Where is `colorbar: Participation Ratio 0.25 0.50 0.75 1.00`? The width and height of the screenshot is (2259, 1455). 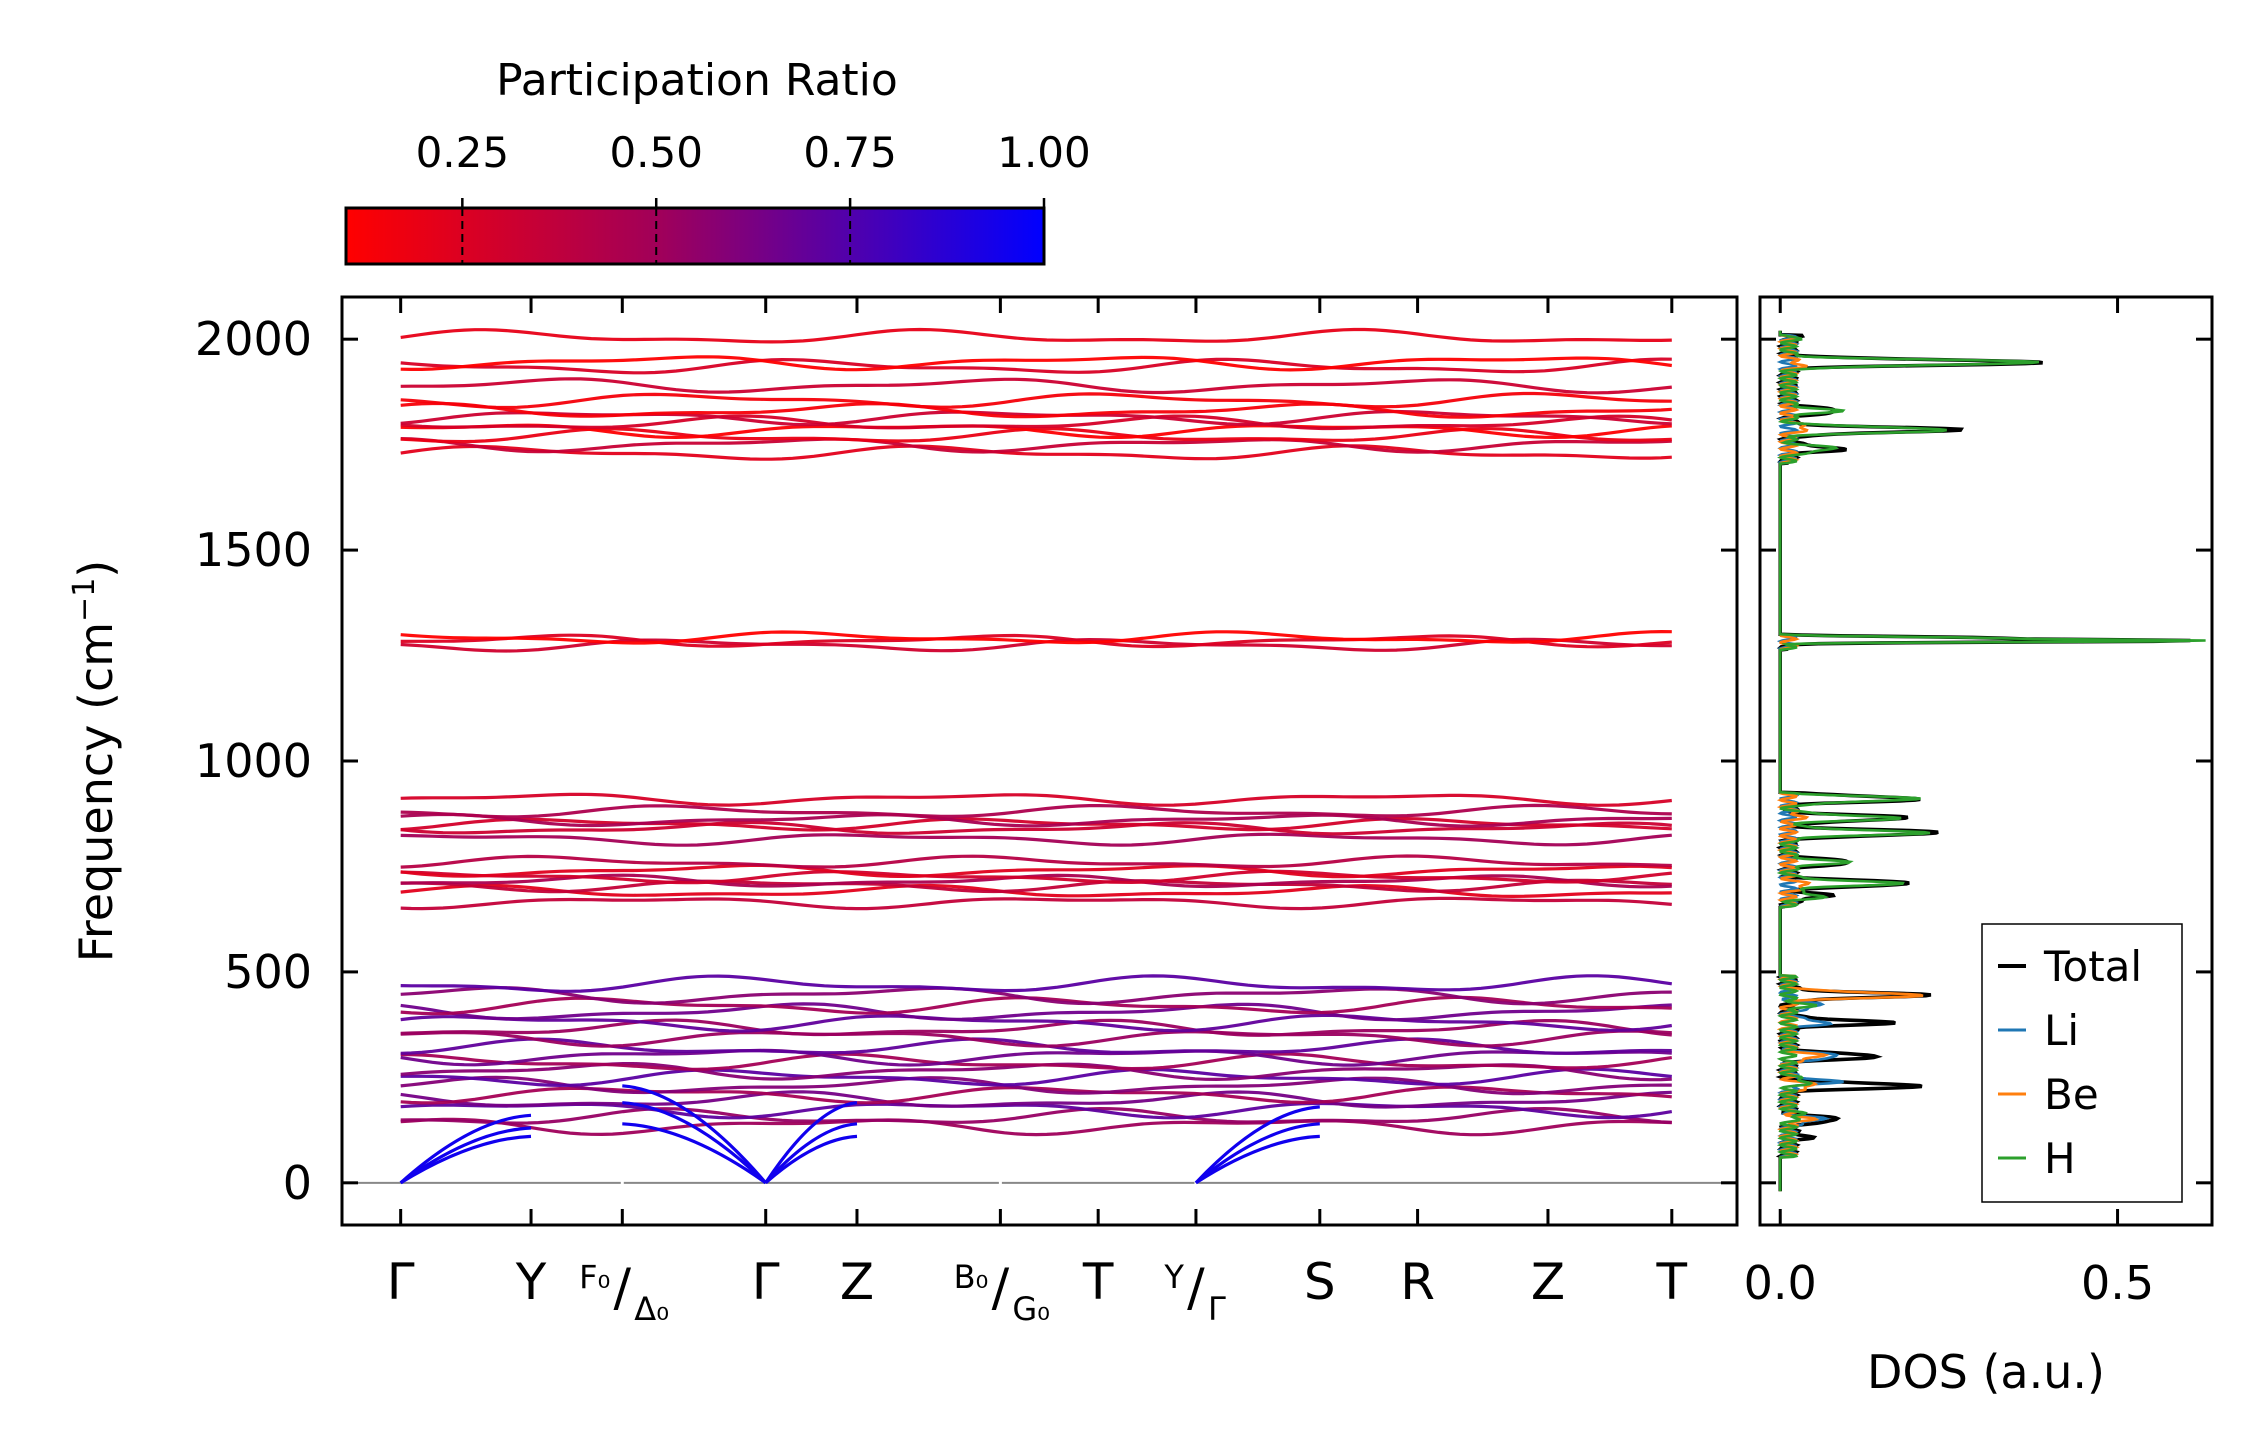
colorbar: Participation Ratio 0.25 0.50 0.75 1.00 is located at coordinates (717, 160).